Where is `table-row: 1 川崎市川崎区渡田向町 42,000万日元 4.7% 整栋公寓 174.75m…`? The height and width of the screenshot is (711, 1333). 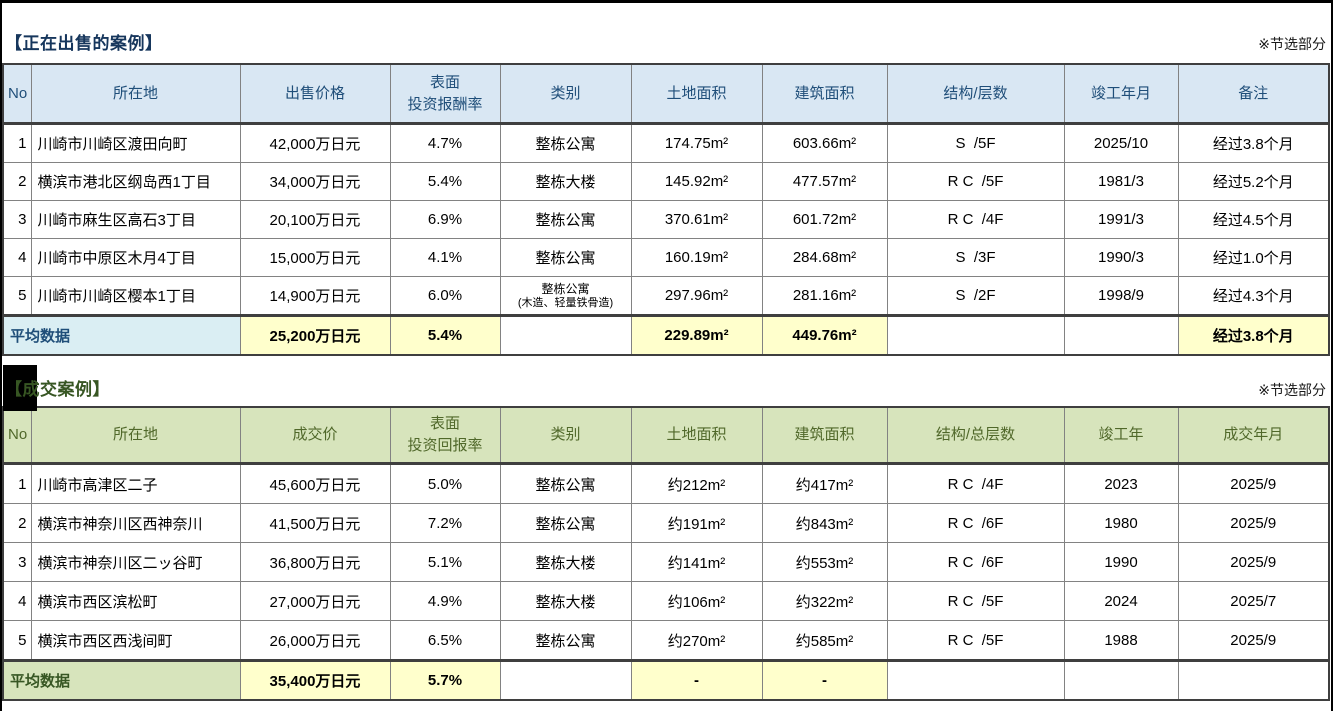
table-row: 1 川崎市川崎区渡田向町 42,000万日元 4.7% 整栋公寓 174.75m… is located at coordinates (666, 143).